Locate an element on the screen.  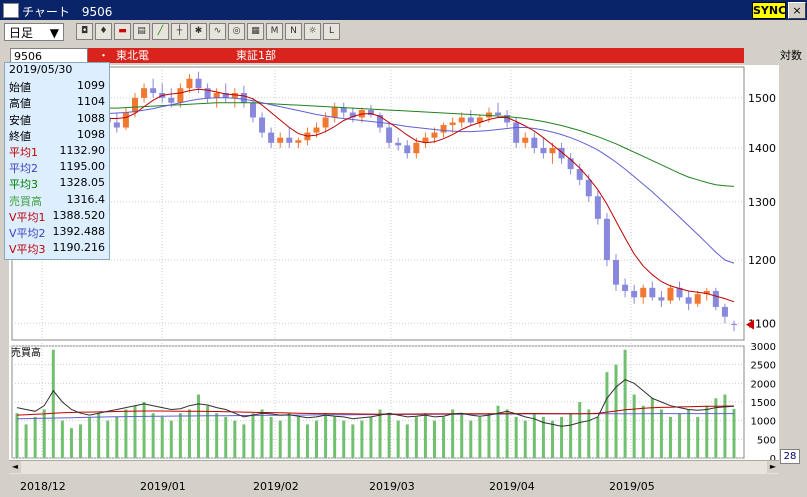
sync-button: SYNC is located at coordinates (769, 10).